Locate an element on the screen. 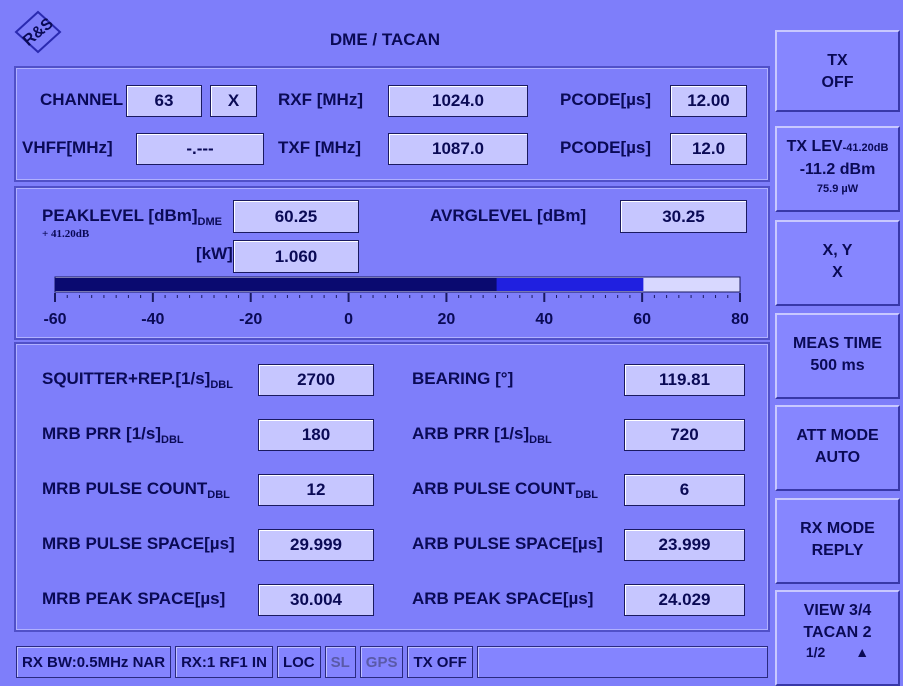  label-text: MRB PULSE SPACE[µs] is located at coordinates (138, 543).